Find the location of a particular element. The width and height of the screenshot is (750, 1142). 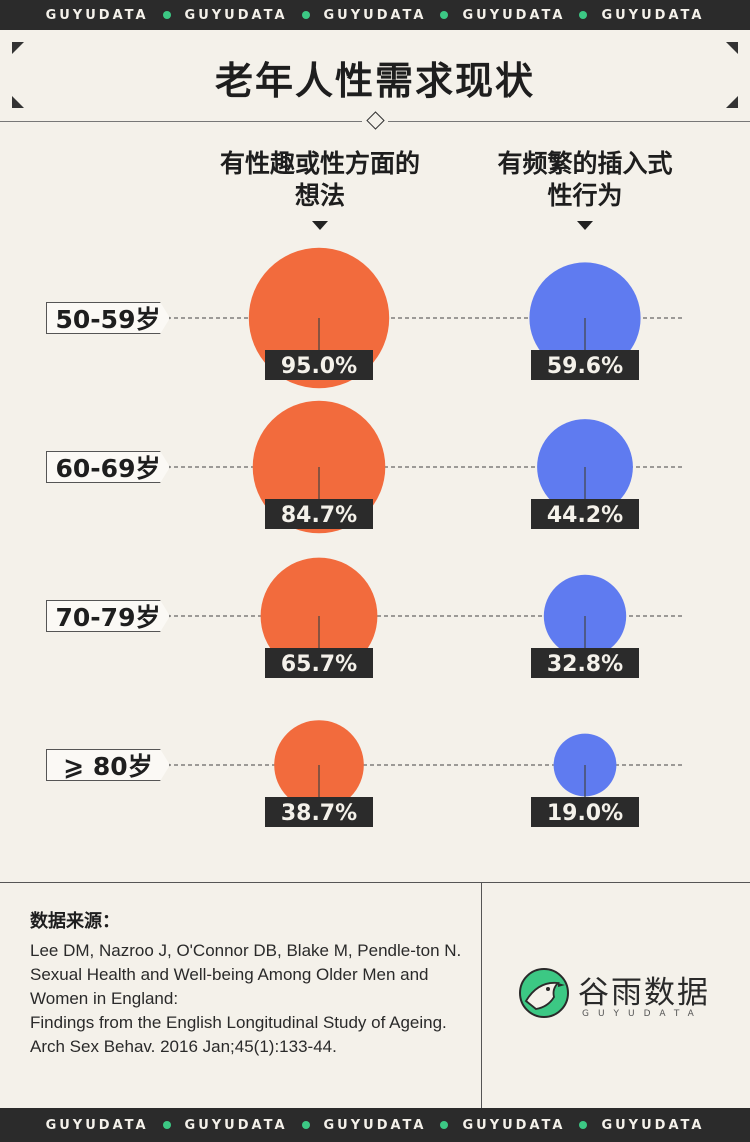

title-rule-right is located at coordinates (569, 121).